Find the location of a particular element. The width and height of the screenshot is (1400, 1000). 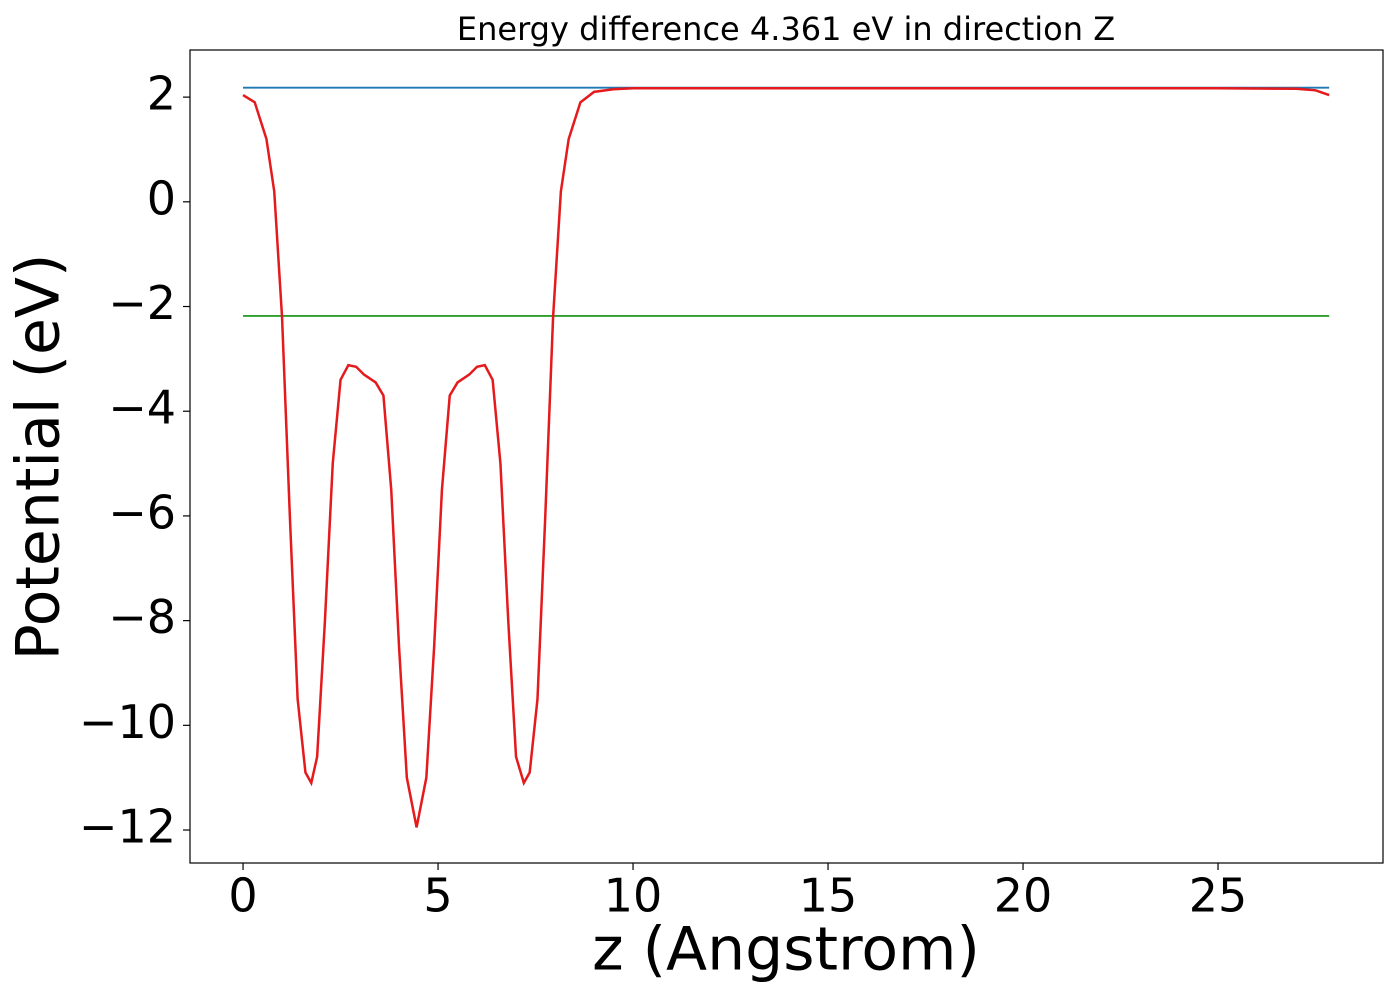

y-axis-label: Potential (eV) is located at coordinates (39, 457).